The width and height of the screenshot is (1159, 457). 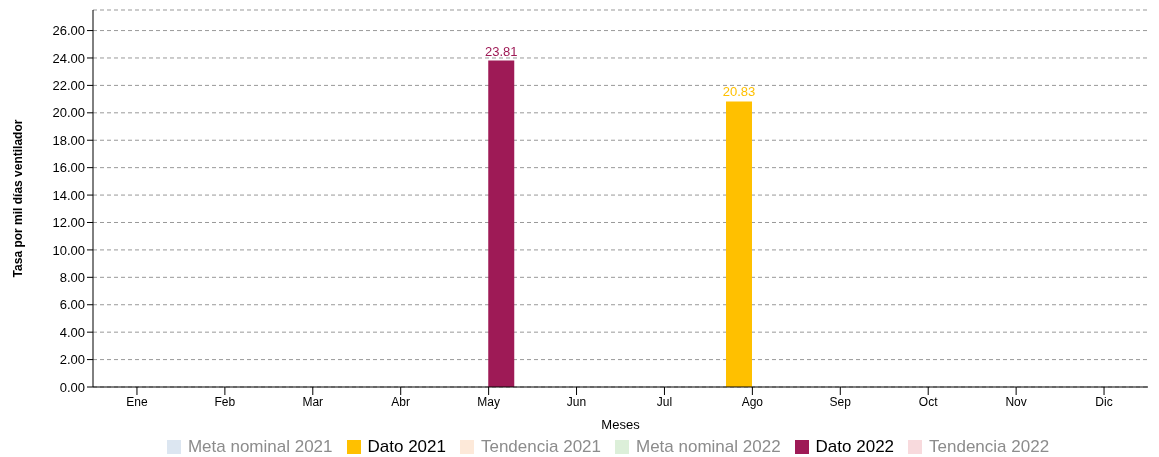 What do you see at coordinates (501, 51) in the screenshot?
I see `data-label: 23.81` at bounding box center [501, 51].